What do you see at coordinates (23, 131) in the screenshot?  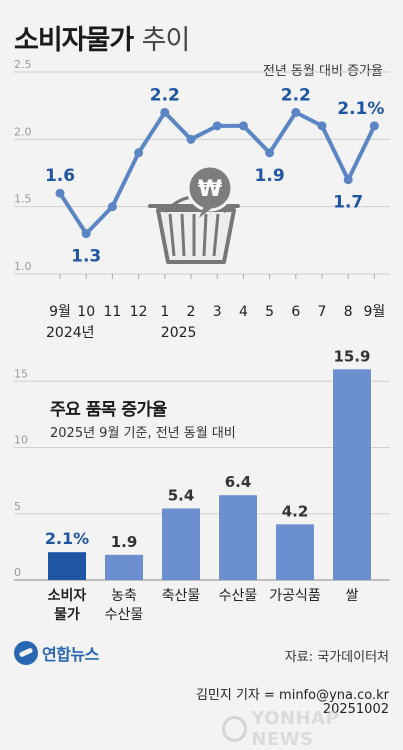 I see `y-tick-label: 2.0` at bounding box center [23, 131].